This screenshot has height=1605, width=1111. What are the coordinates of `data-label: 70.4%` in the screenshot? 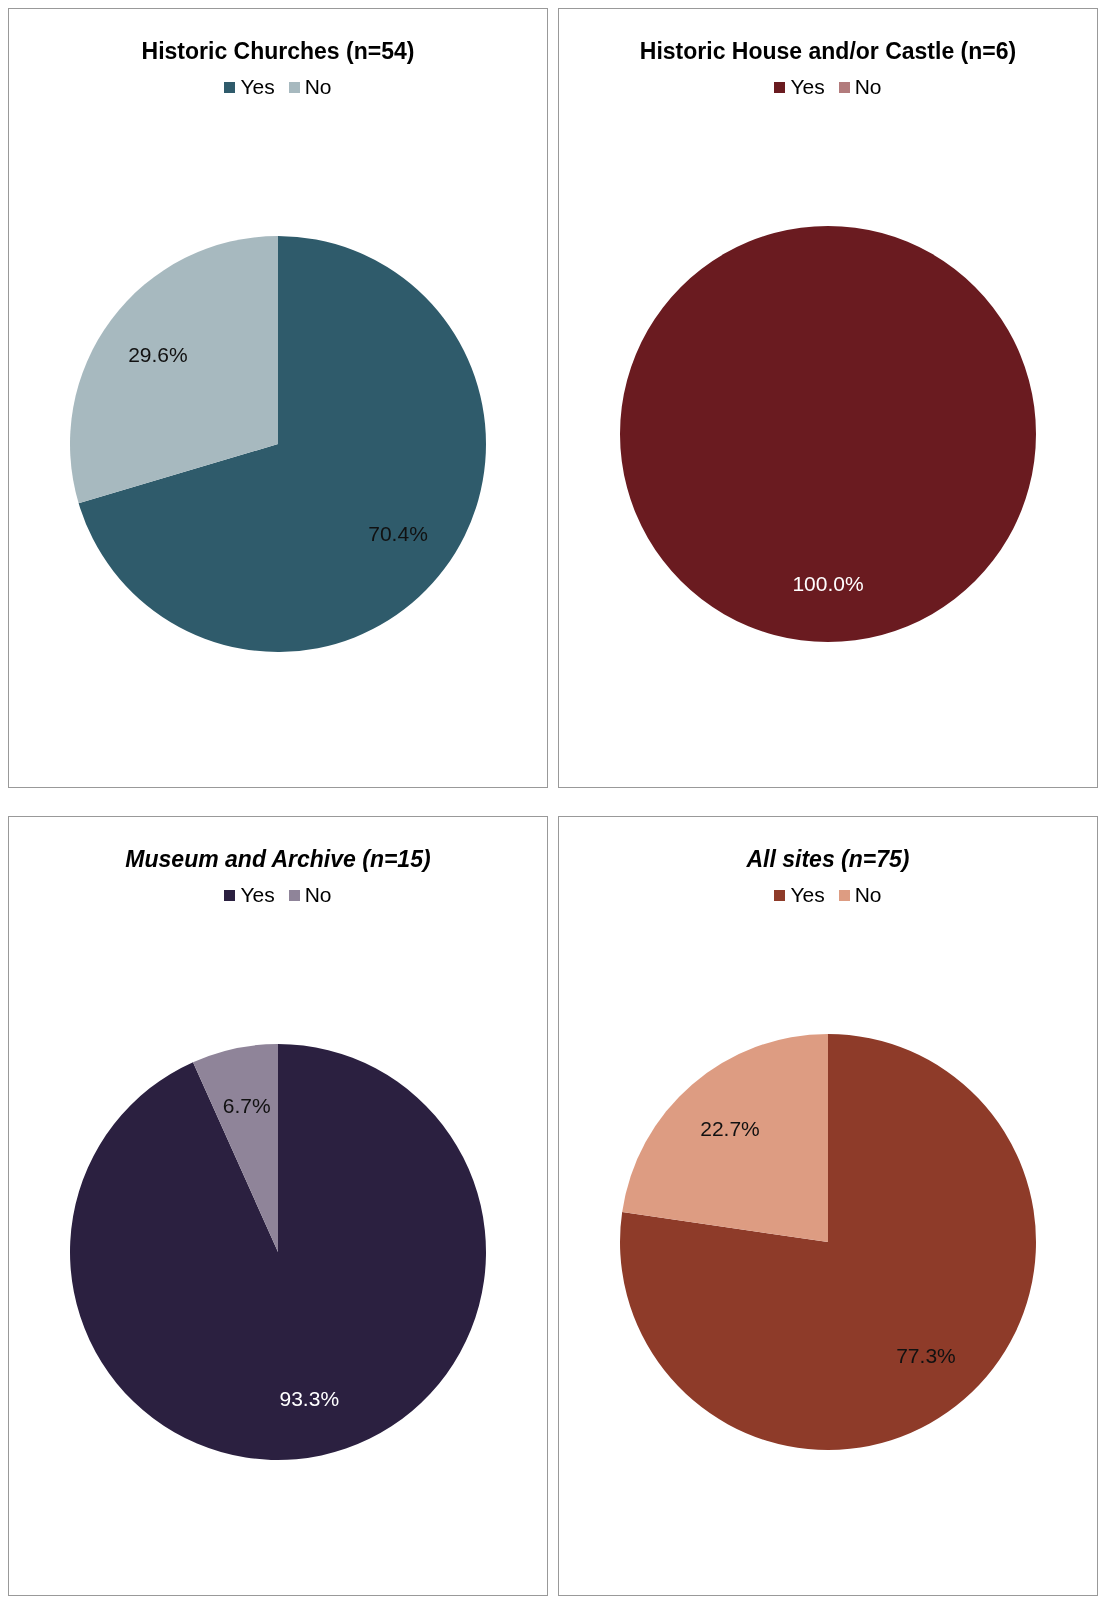 It's located at (398, 534).